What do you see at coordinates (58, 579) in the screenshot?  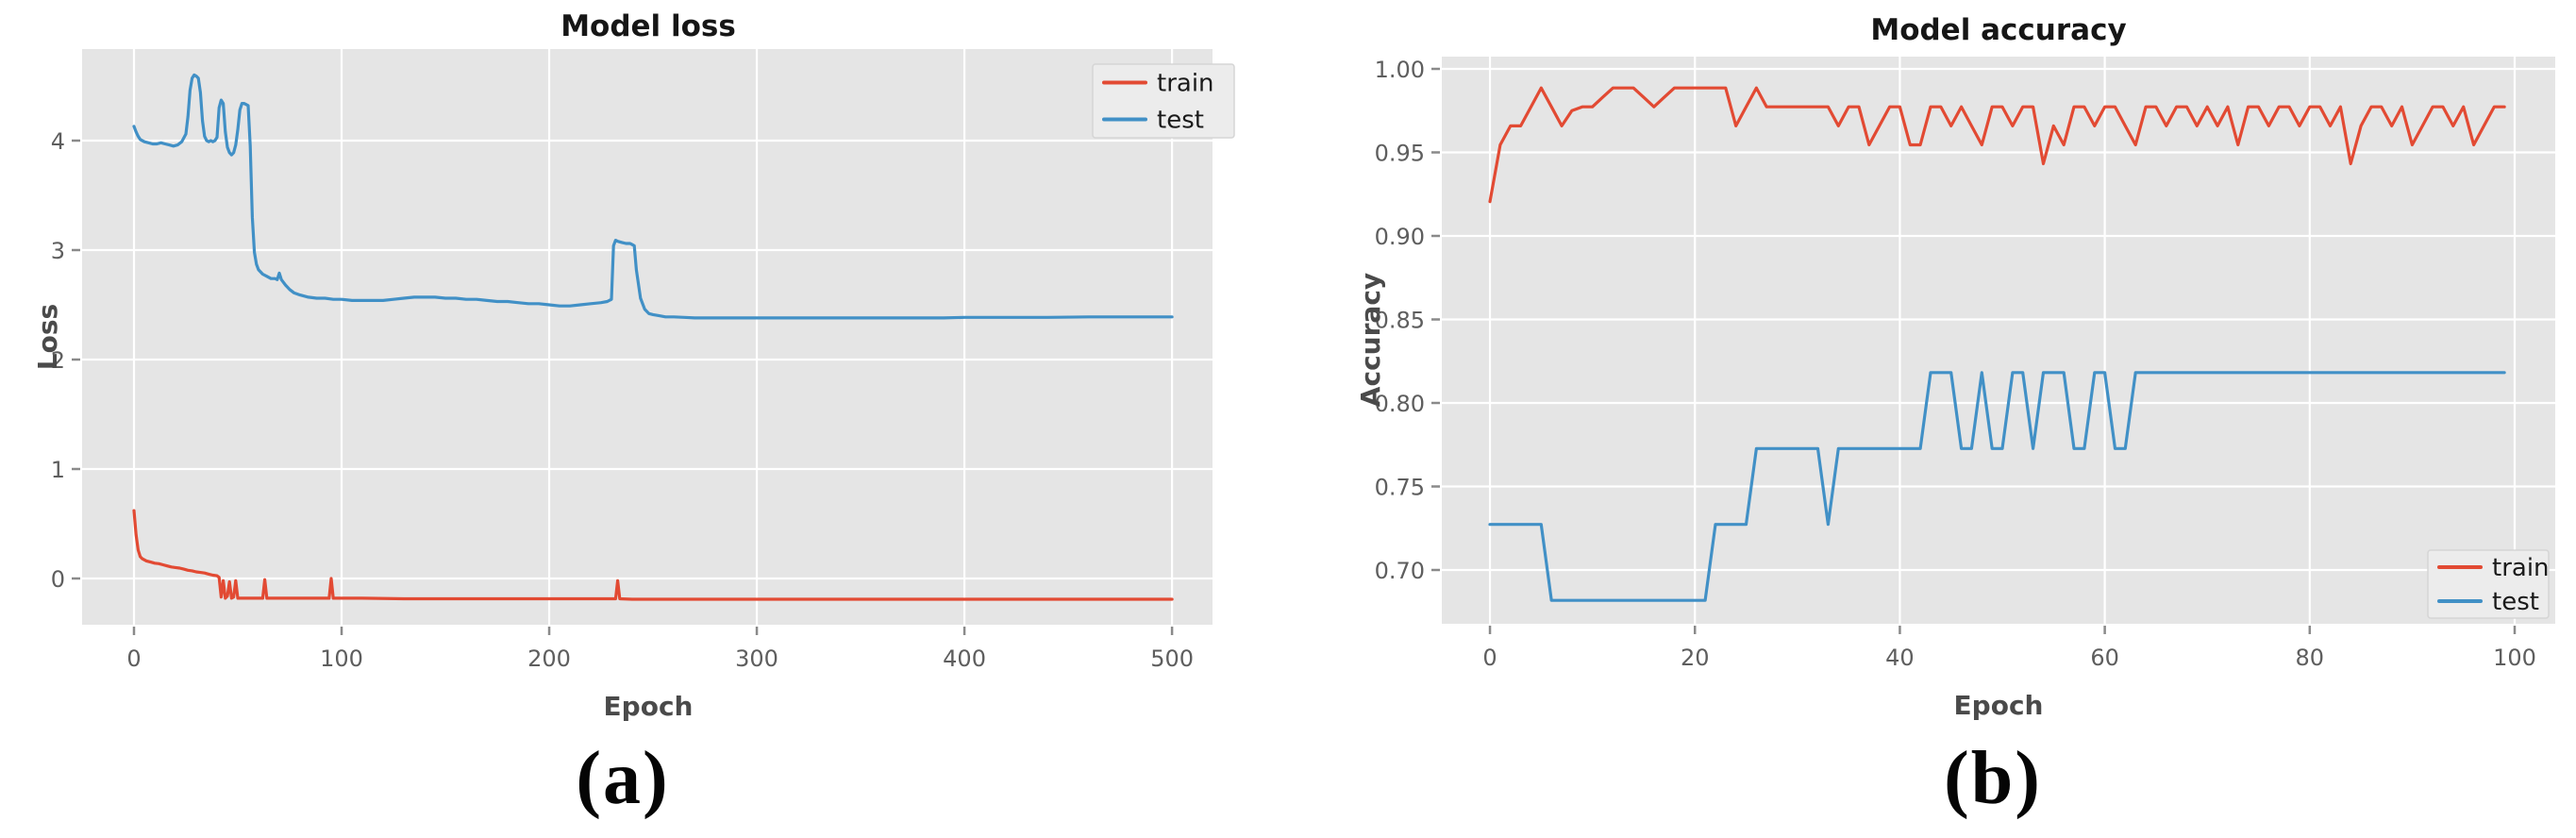 I see `y-tick-label-a: 0` at bounding box center [58, 579].